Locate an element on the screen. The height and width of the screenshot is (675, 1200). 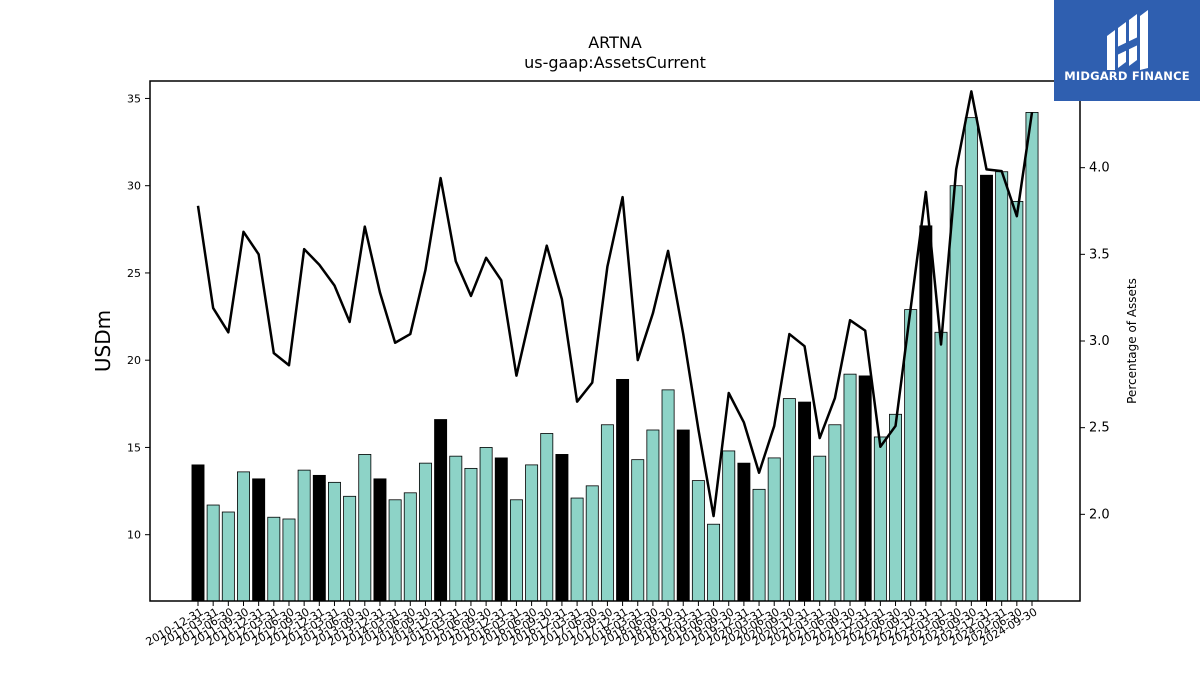
y2-tick-label-3: 3.0 is located at coordinates (1099, 341).